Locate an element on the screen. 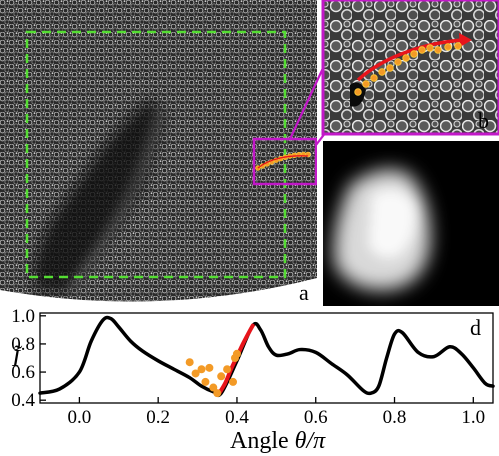  x-tick-label: 1.0 is located at coordinates (473, 417).